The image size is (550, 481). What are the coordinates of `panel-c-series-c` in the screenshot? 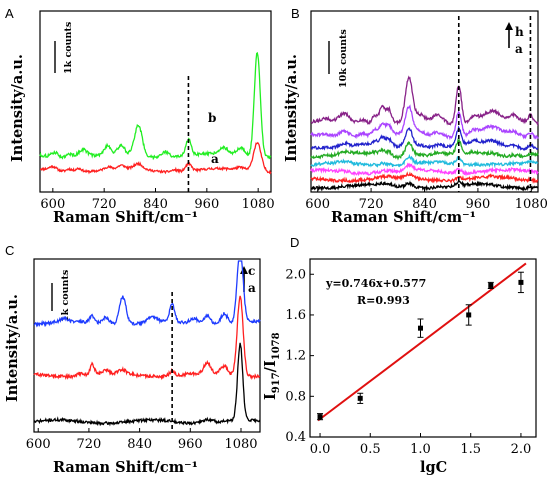 It's located at (147, 294).